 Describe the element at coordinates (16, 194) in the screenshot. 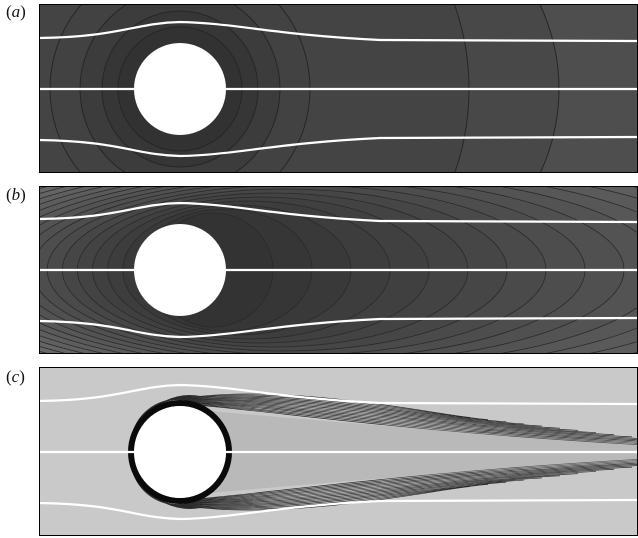

I see `panel-b-label: (b)` at that location.